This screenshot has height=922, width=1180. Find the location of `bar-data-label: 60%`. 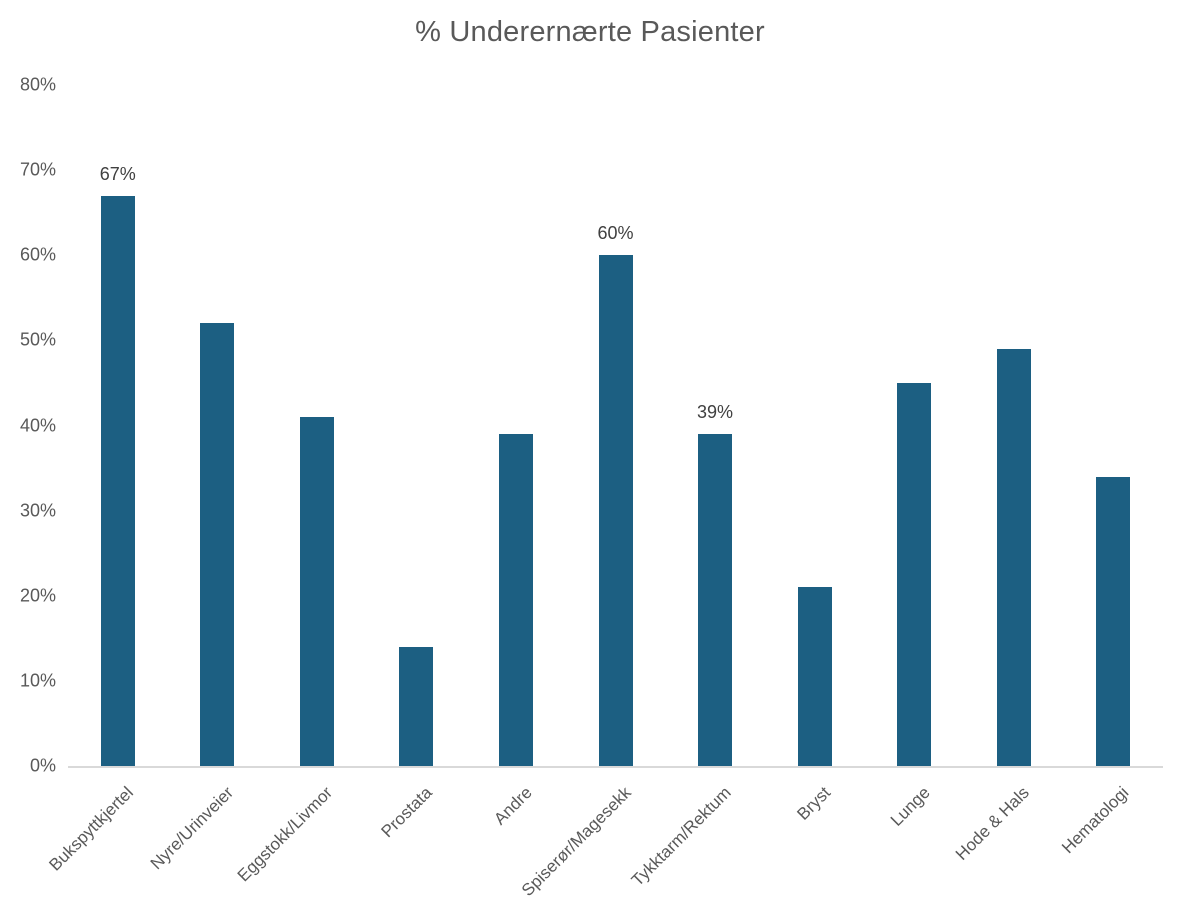

bar-data-label: 60% is located at coordinates (615, 233).